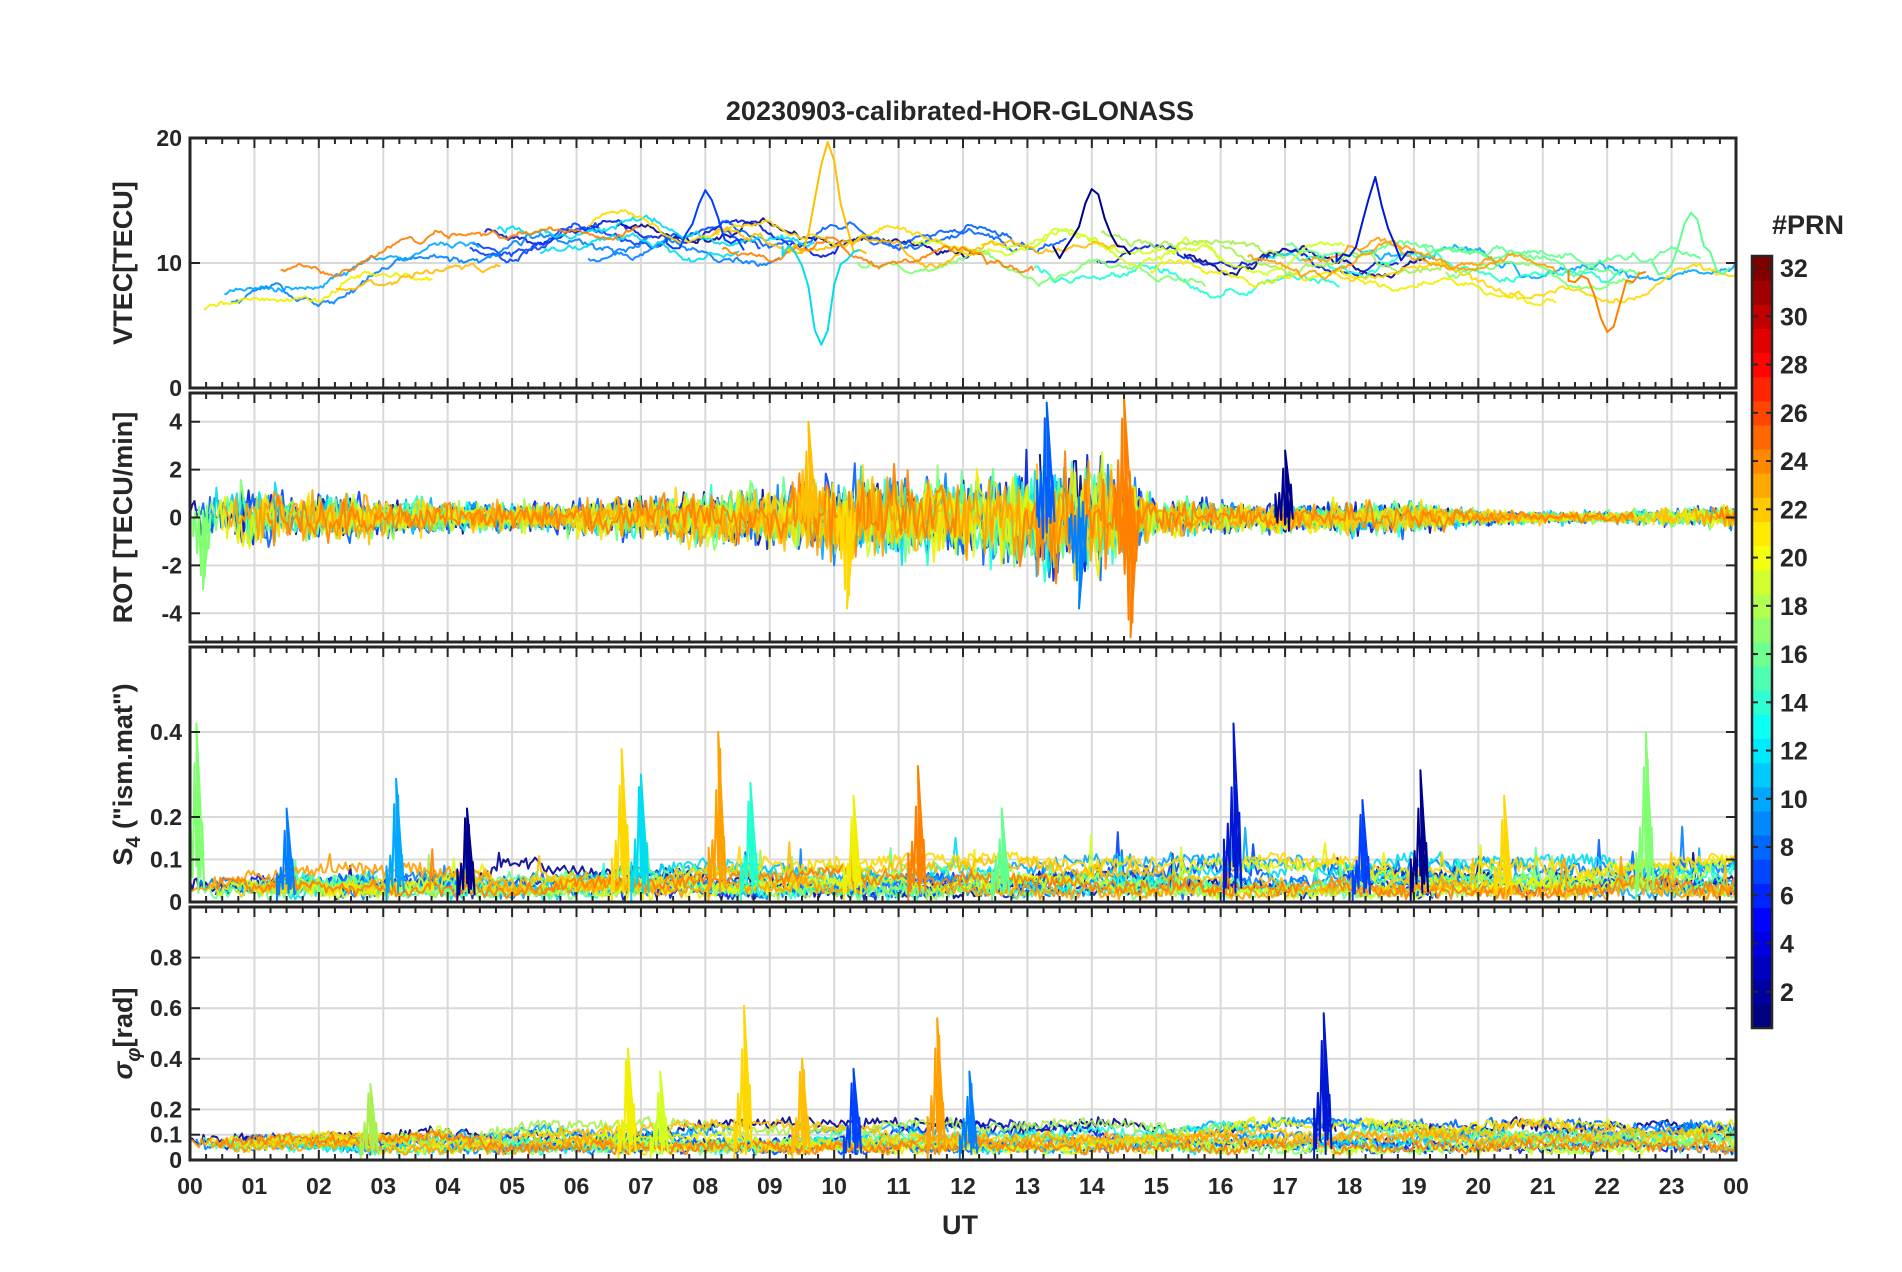 The height and width of the screenshot is (1272, 1902). What do you see at coordinates (172, 613) in the screenshot?
I see `panel-rot-ytick-label: -4` at bounding box center [172, 613].